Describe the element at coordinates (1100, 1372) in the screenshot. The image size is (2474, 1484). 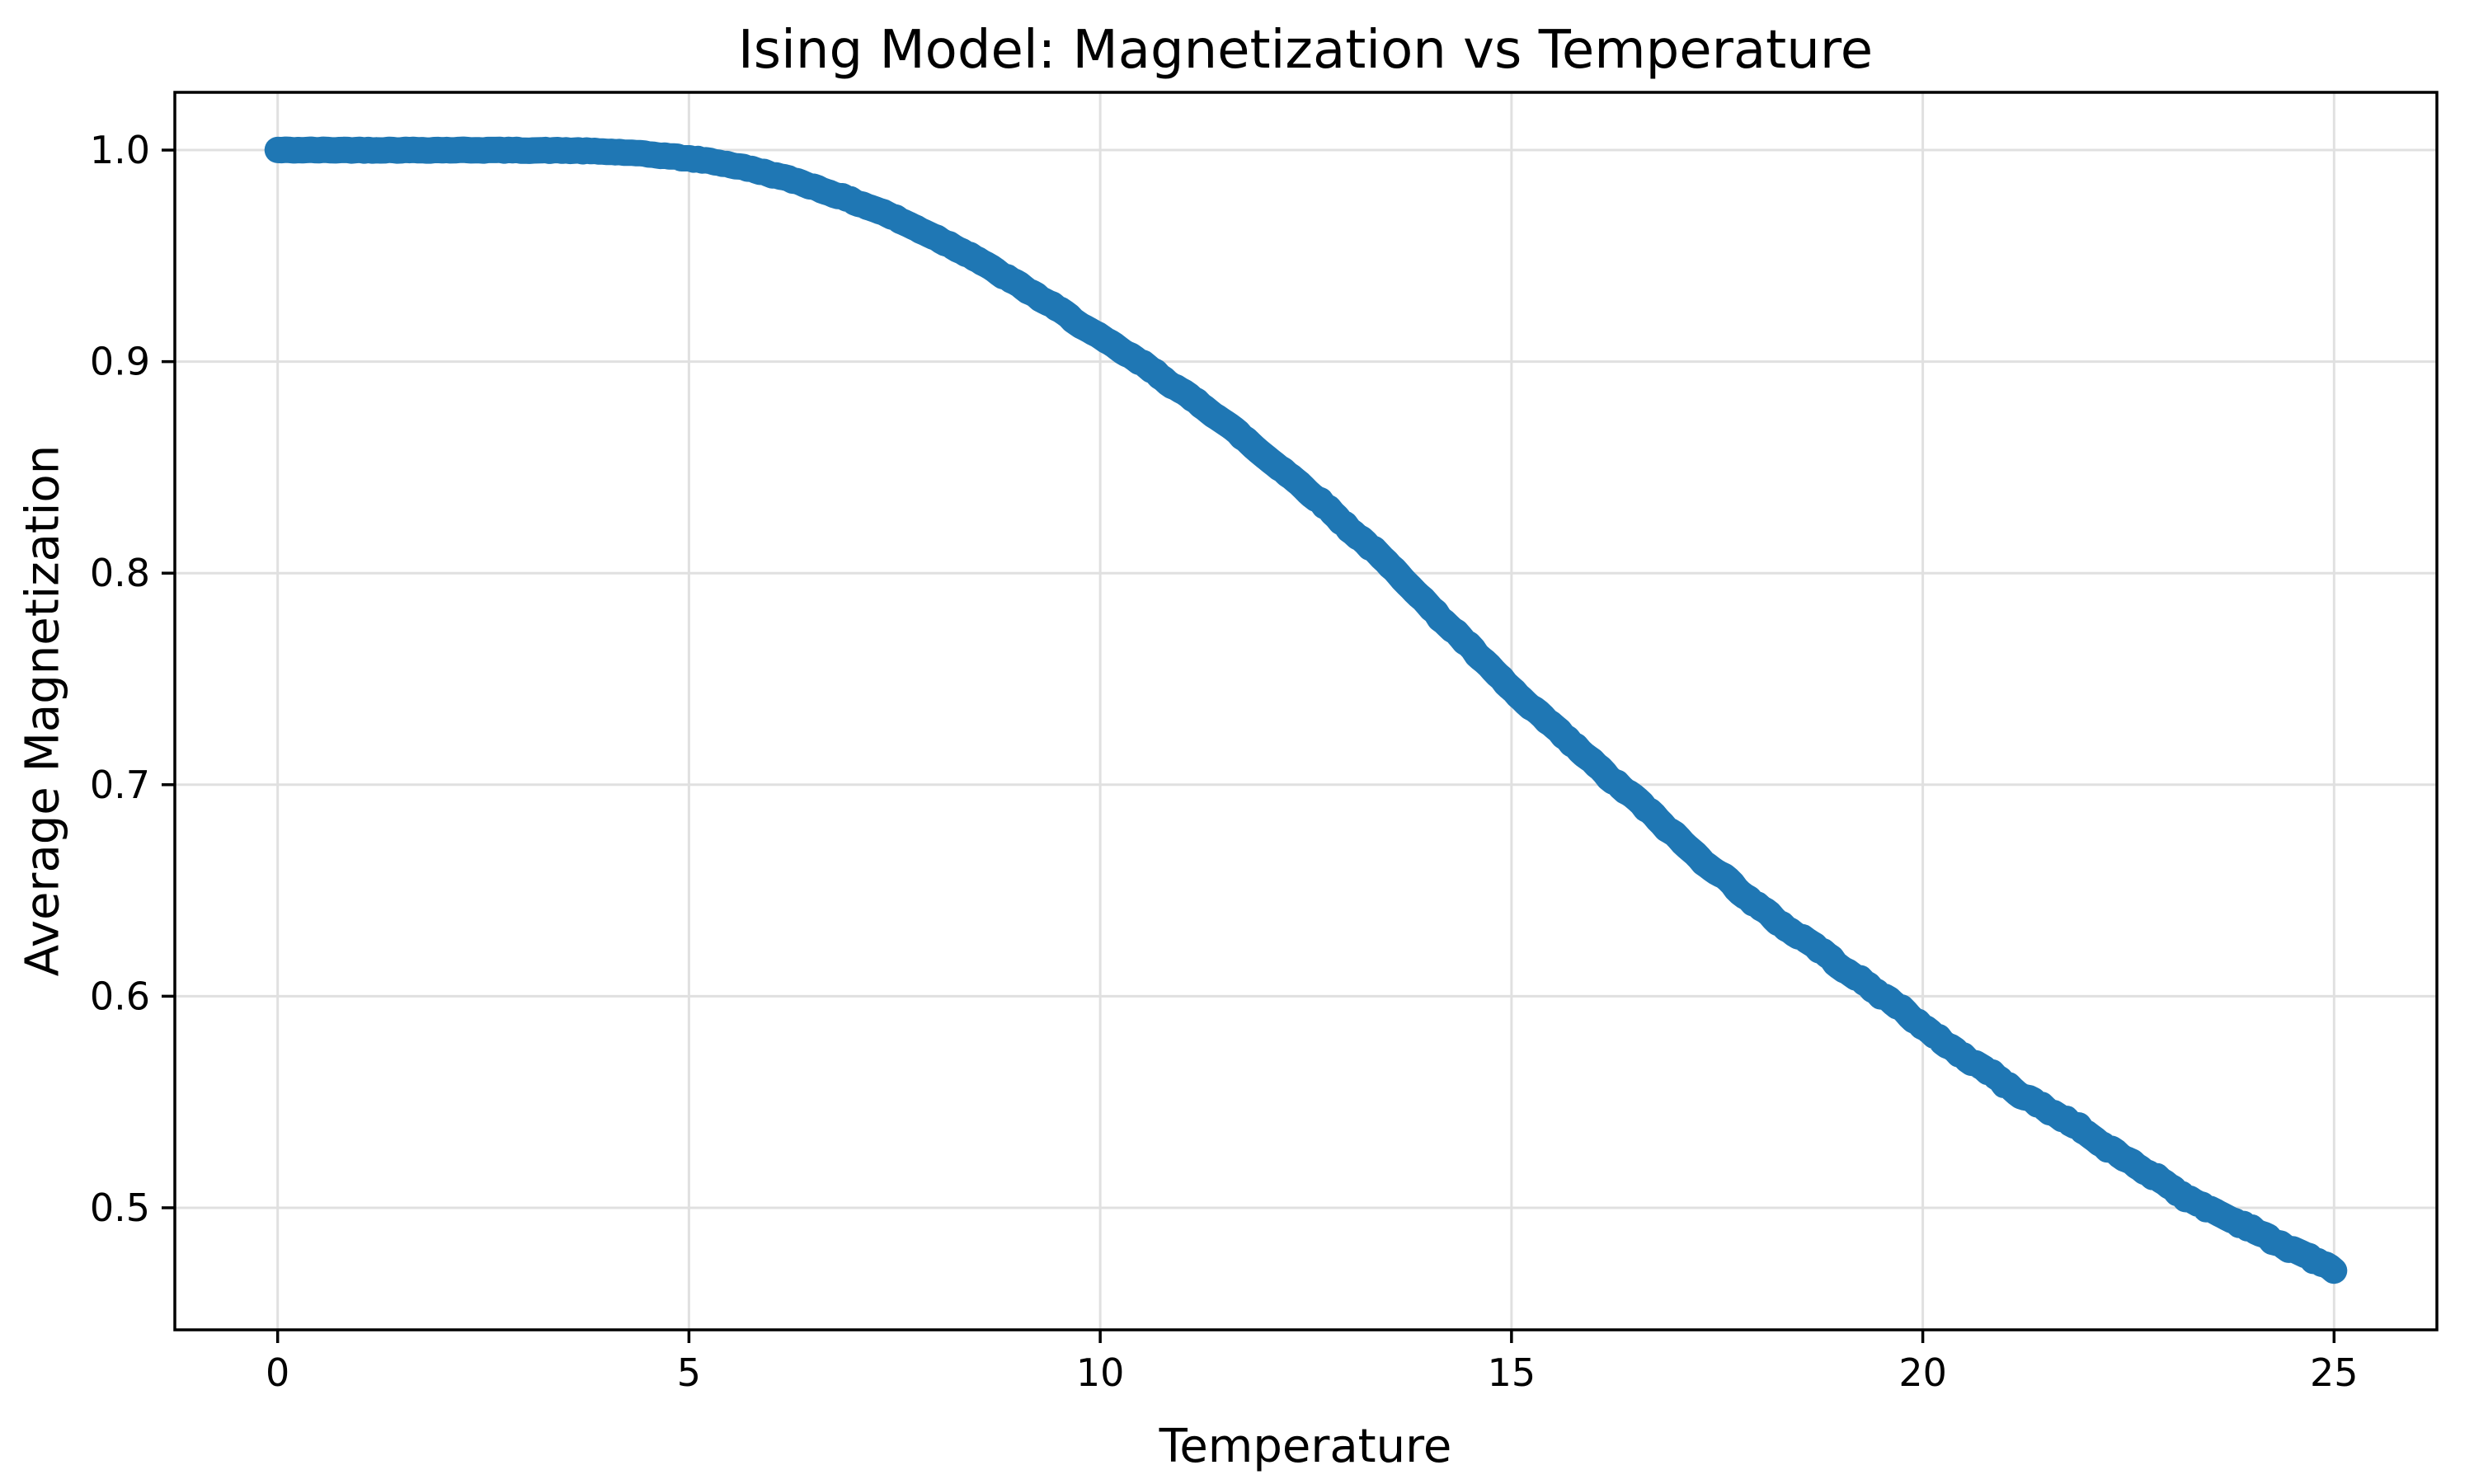
I see `x-tick-label: 10` at that location.